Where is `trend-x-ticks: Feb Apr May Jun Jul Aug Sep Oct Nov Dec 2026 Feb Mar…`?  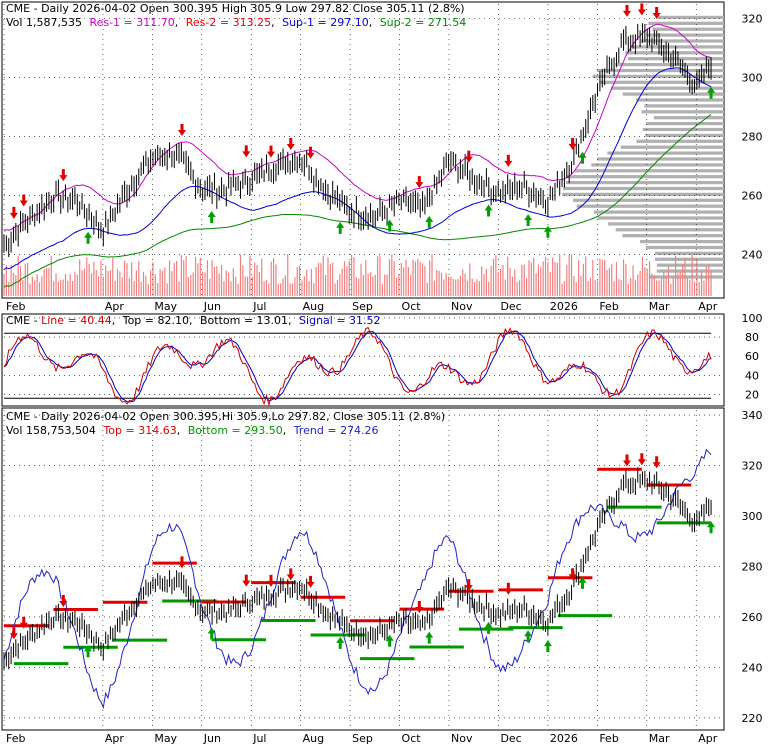 trend-x-ticks: Feb Apr May Jun Jul Aug Sep Oct Nov Dec 2026 Feb Mar… is located at coordinates (362, 738).